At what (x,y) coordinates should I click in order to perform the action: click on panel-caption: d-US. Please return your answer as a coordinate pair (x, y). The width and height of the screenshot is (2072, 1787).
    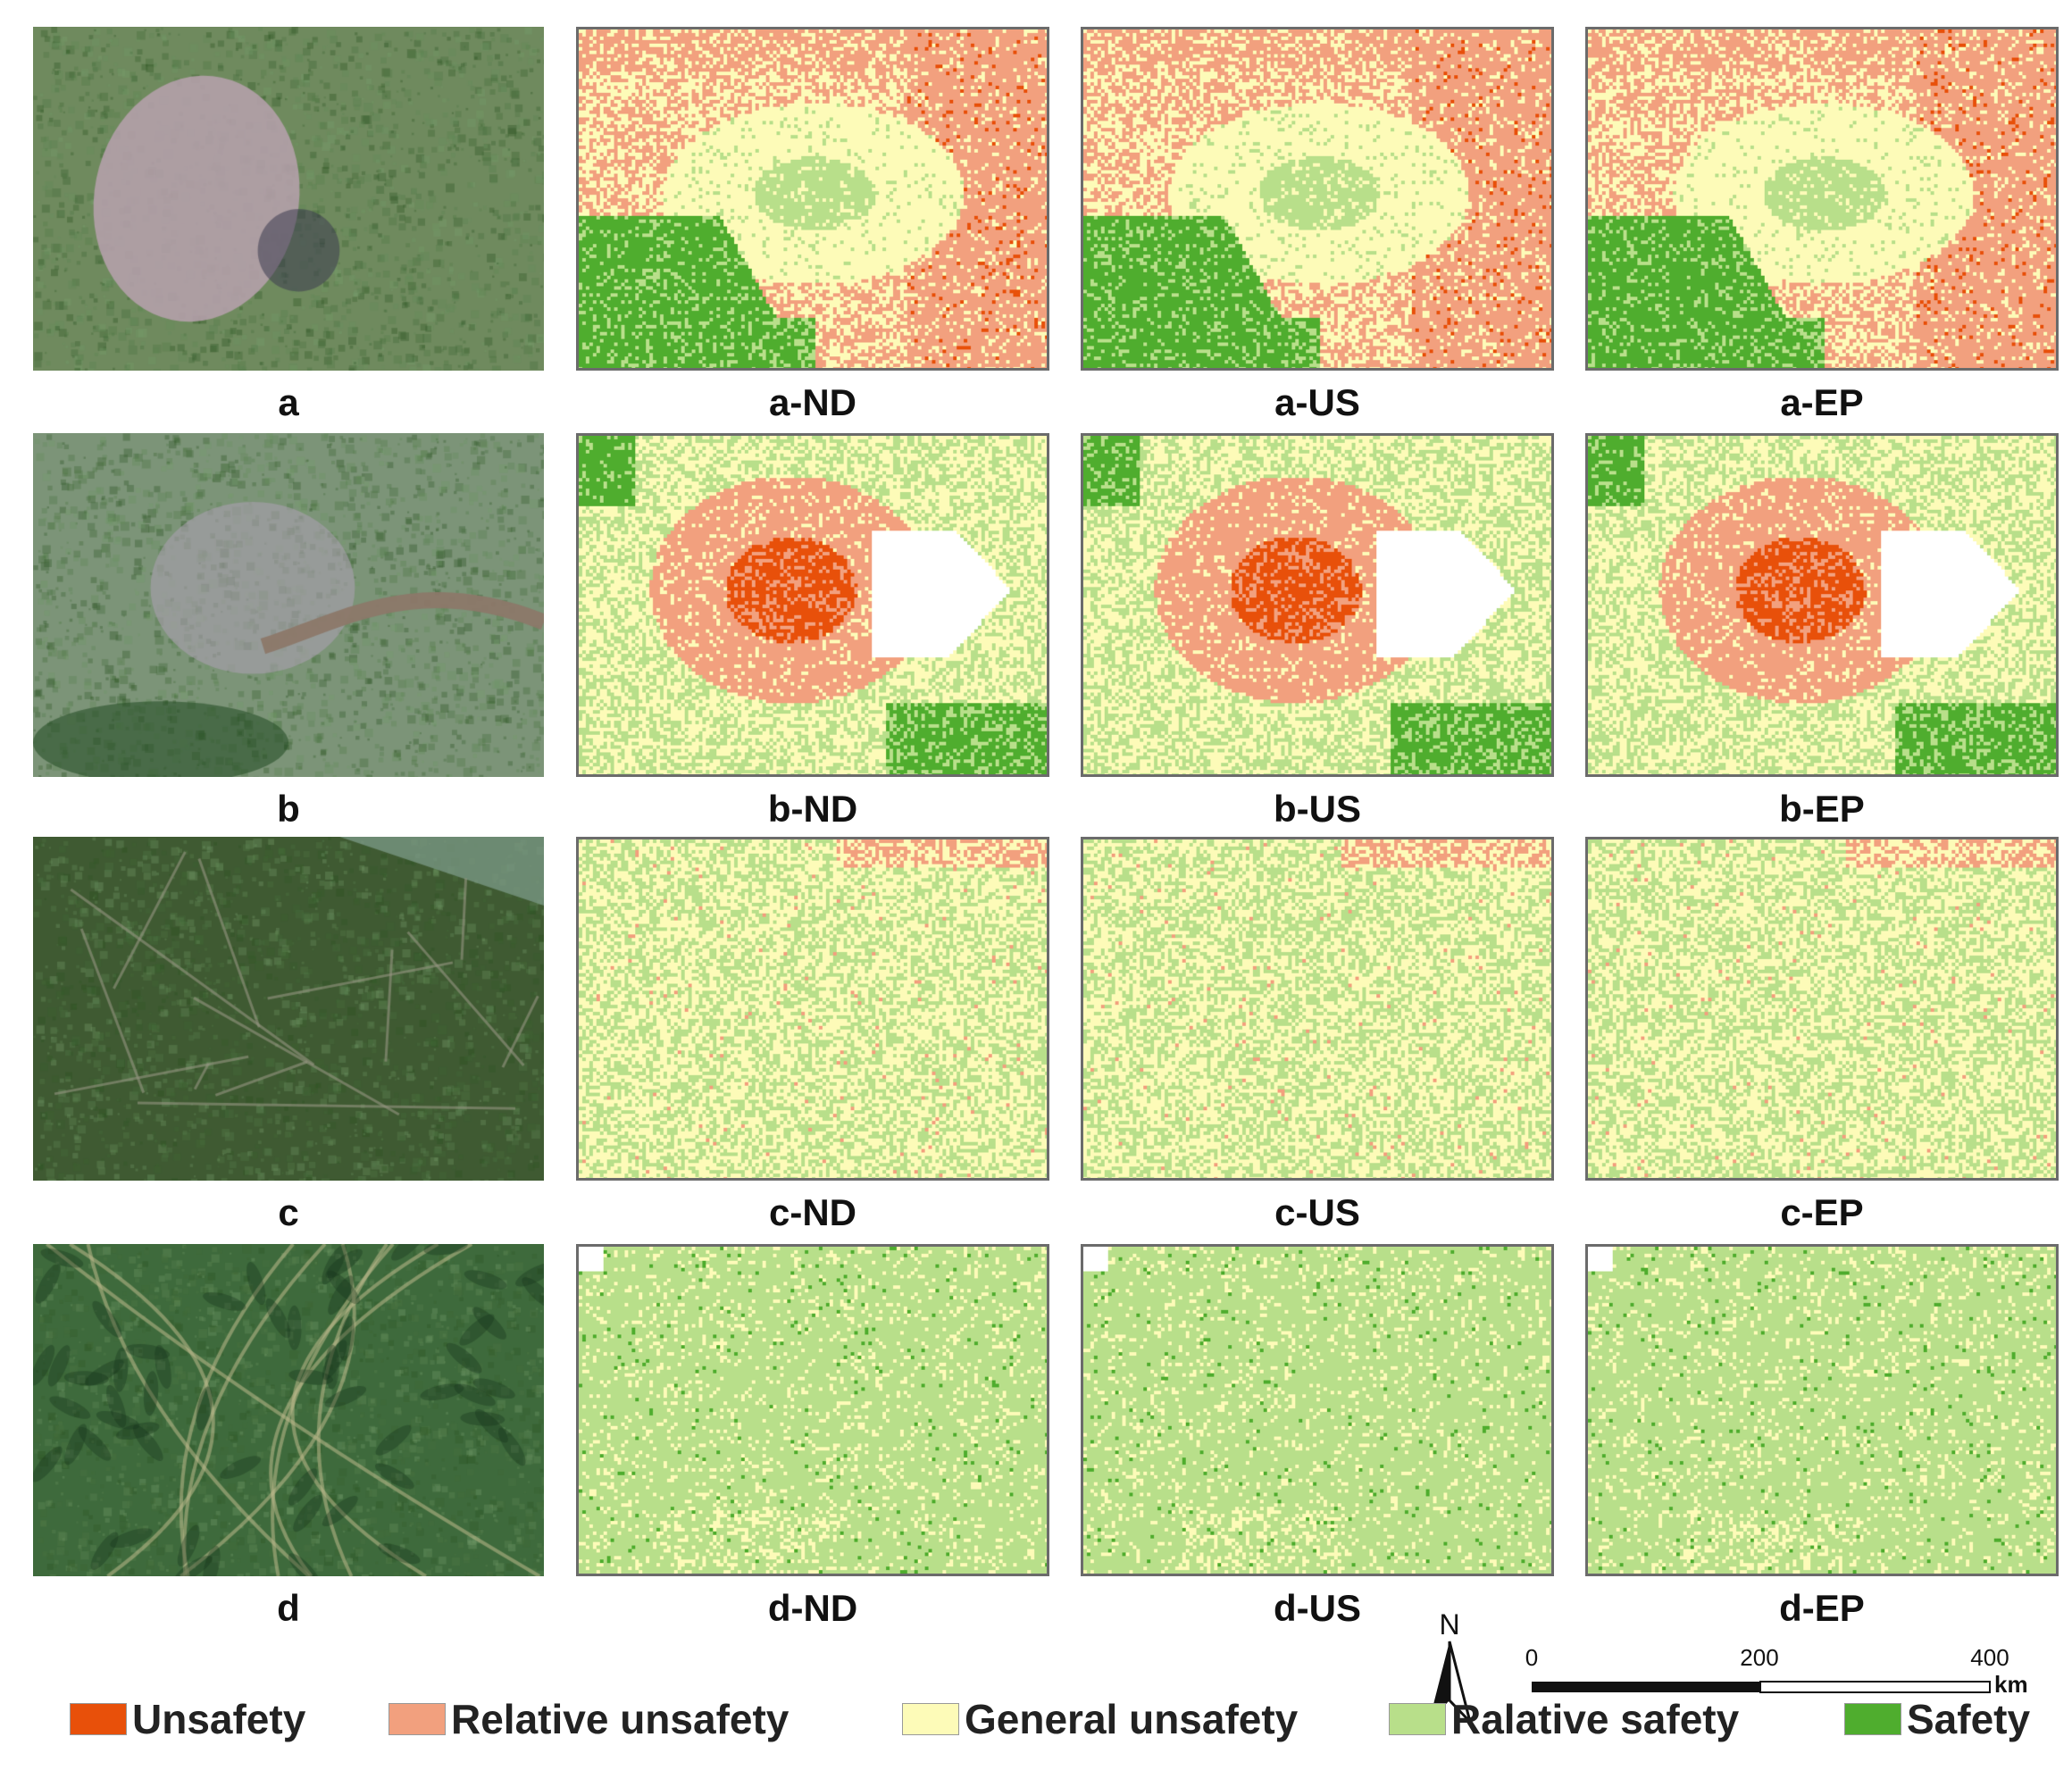
    Looking at the image, I should click on (1317, 1608).